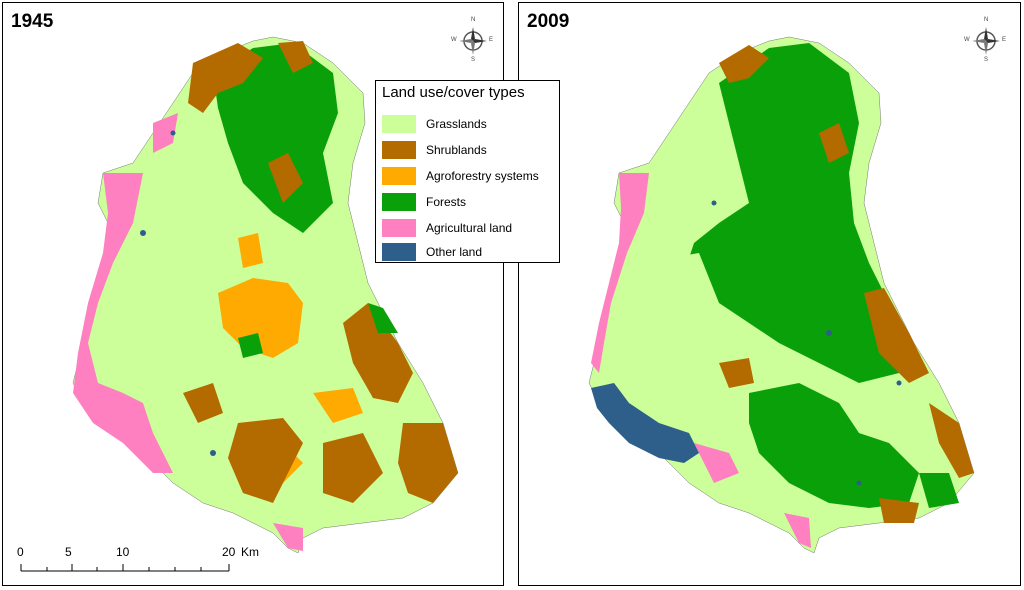 Image resolution: width=1024 pixels, height=590 pixels. I want to click on scale-tick-0: 0, so click(20, 552).